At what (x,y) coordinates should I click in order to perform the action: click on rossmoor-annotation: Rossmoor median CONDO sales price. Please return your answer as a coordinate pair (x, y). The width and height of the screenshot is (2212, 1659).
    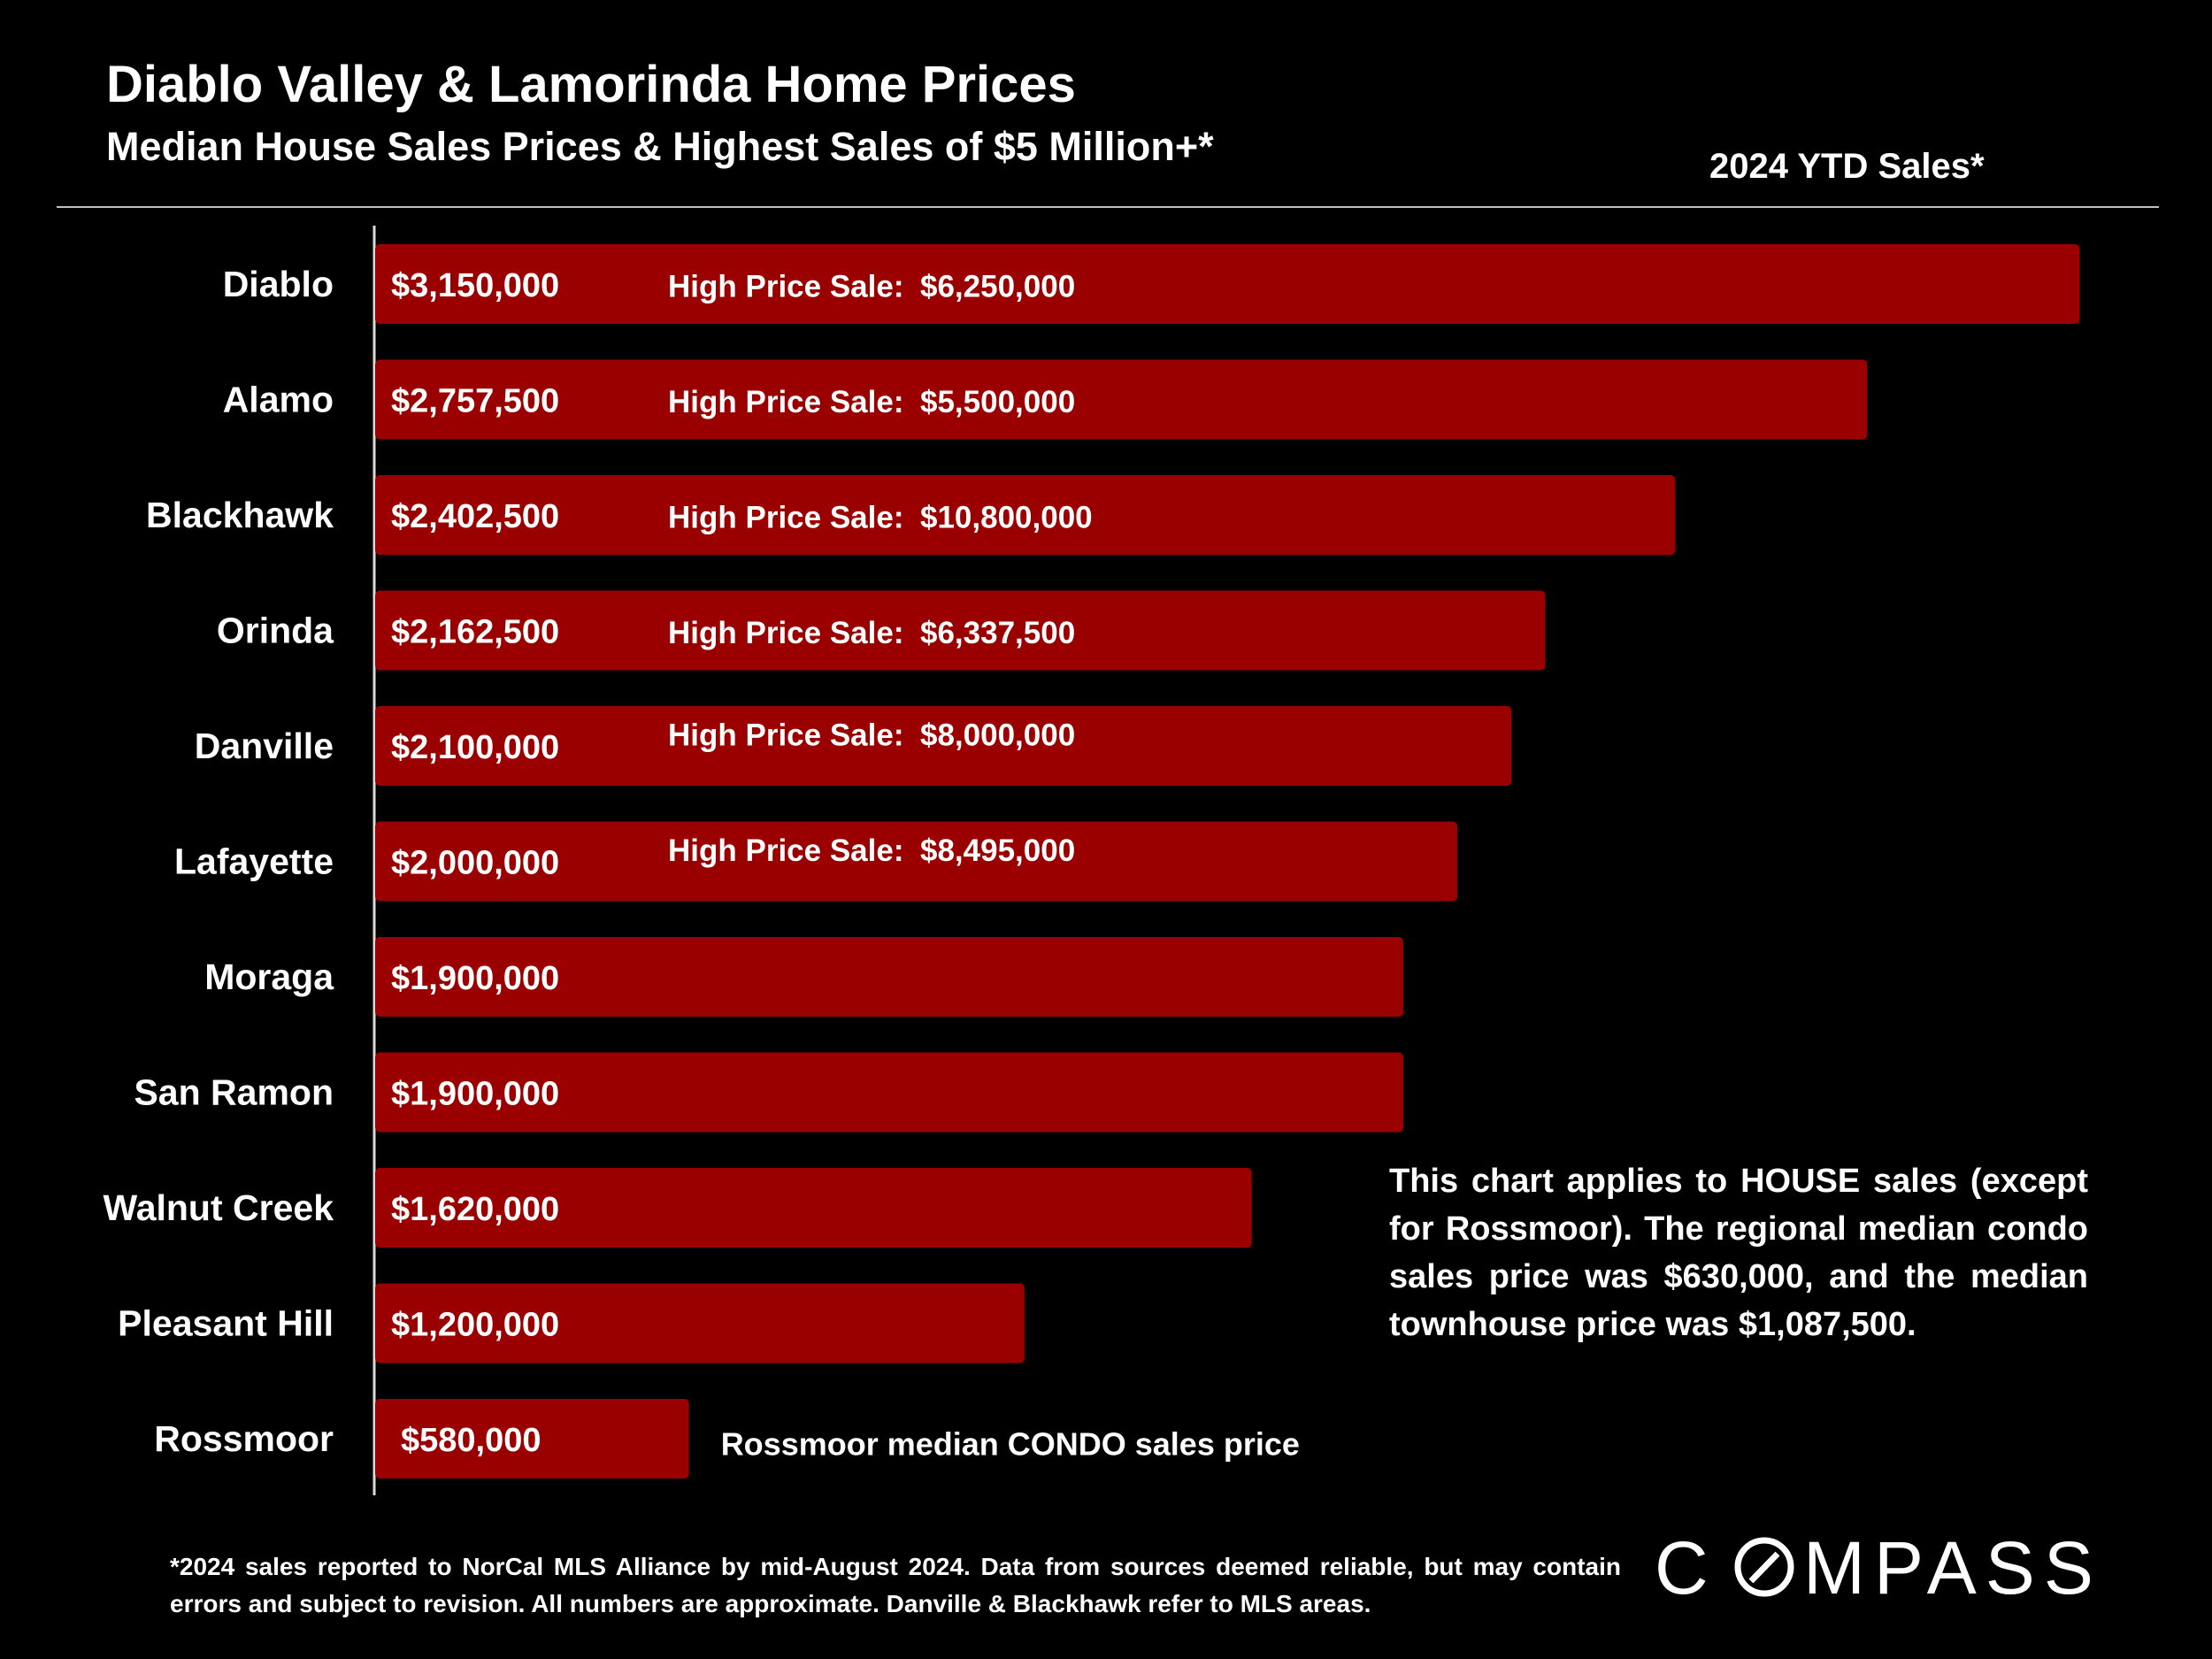
    Looking at the image, I should click on (1011, 1445).